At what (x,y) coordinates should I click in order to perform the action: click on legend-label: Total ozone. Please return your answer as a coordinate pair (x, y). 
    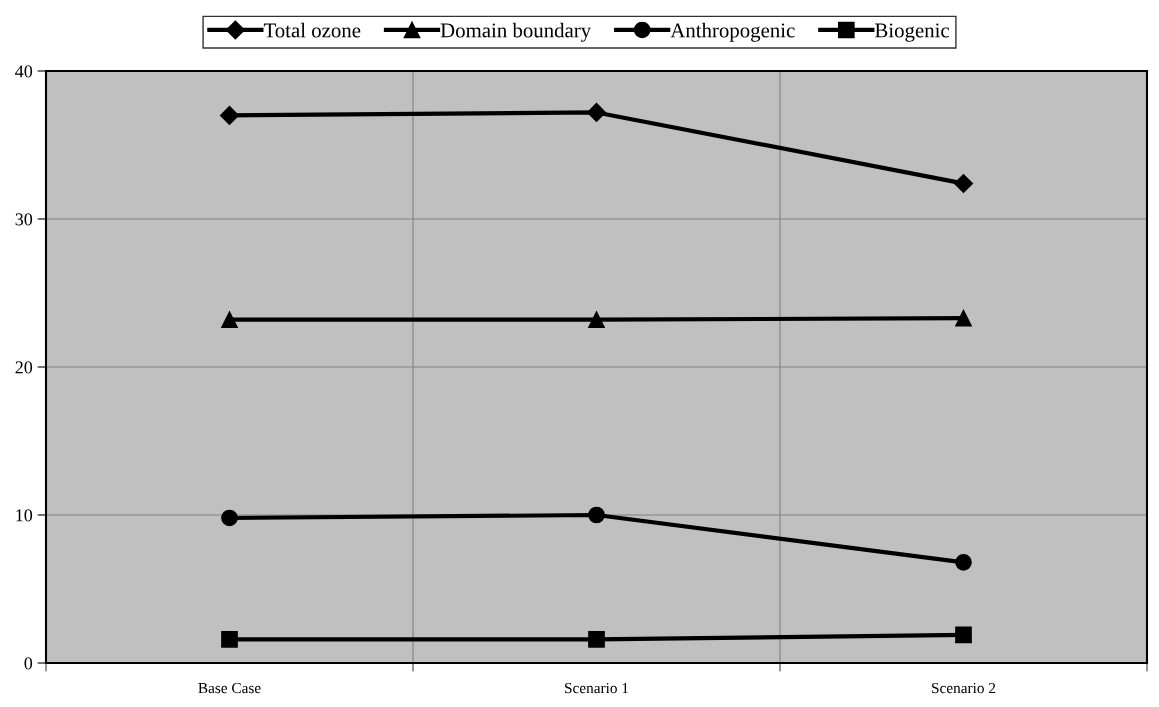
    Looking at the image, I should click on (312, 30).